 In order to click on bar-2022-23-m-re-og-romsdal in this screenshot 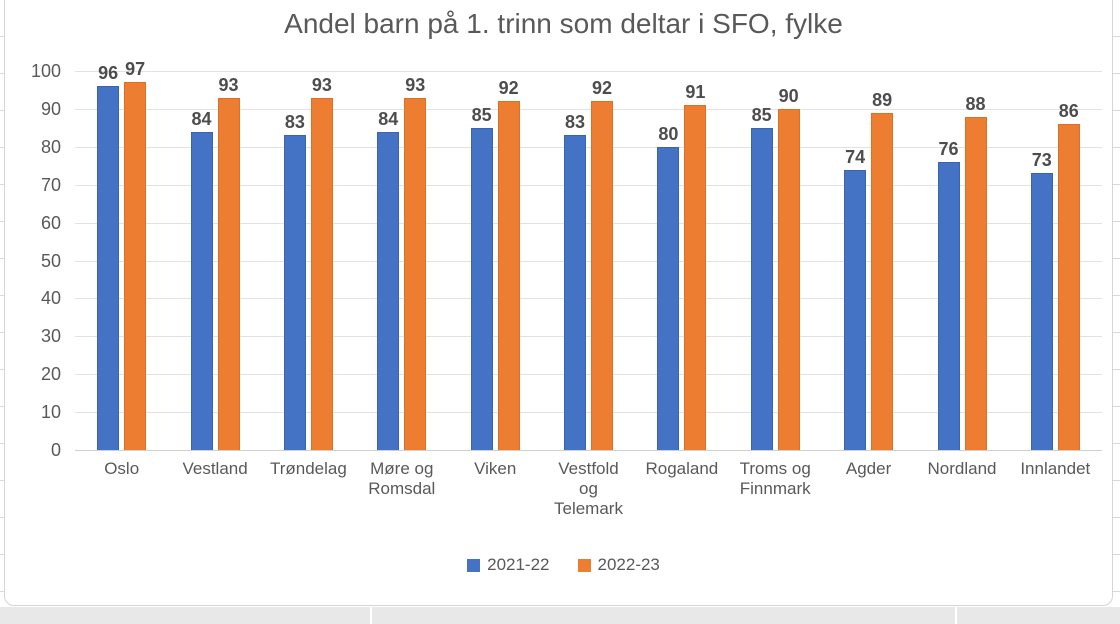, I will do `click(415, 273)`.